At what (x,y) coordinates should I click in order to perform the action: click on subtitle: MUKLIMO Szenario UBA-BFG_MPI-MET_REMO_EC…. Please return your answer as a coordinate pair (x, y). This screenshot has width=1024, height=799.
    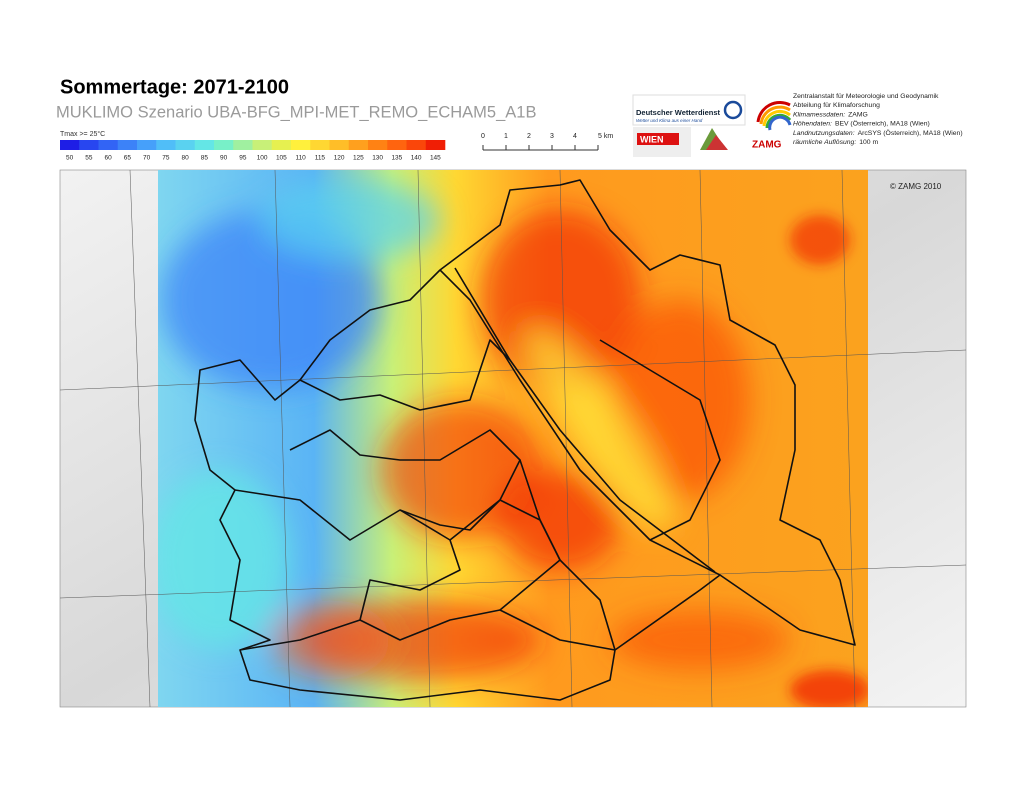
    Looking at the image, I should click on (296, 112).